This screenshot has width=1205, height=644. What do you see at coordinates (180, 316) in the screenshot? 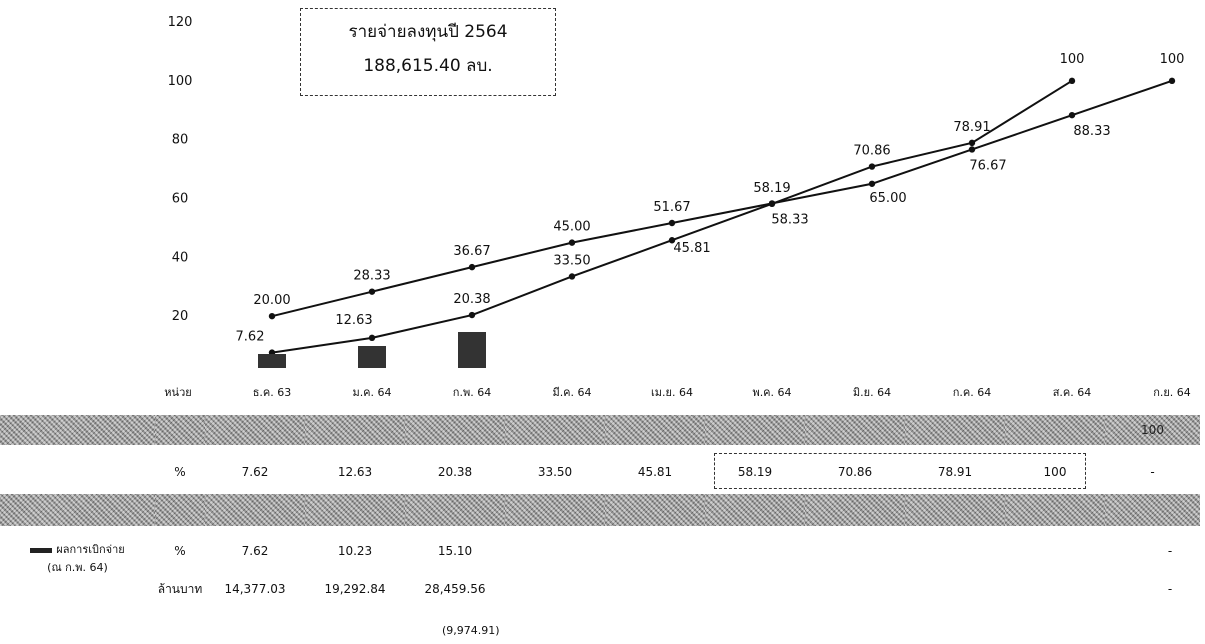
I see `y-tick-label: 20` at bounding box center [180, 316].